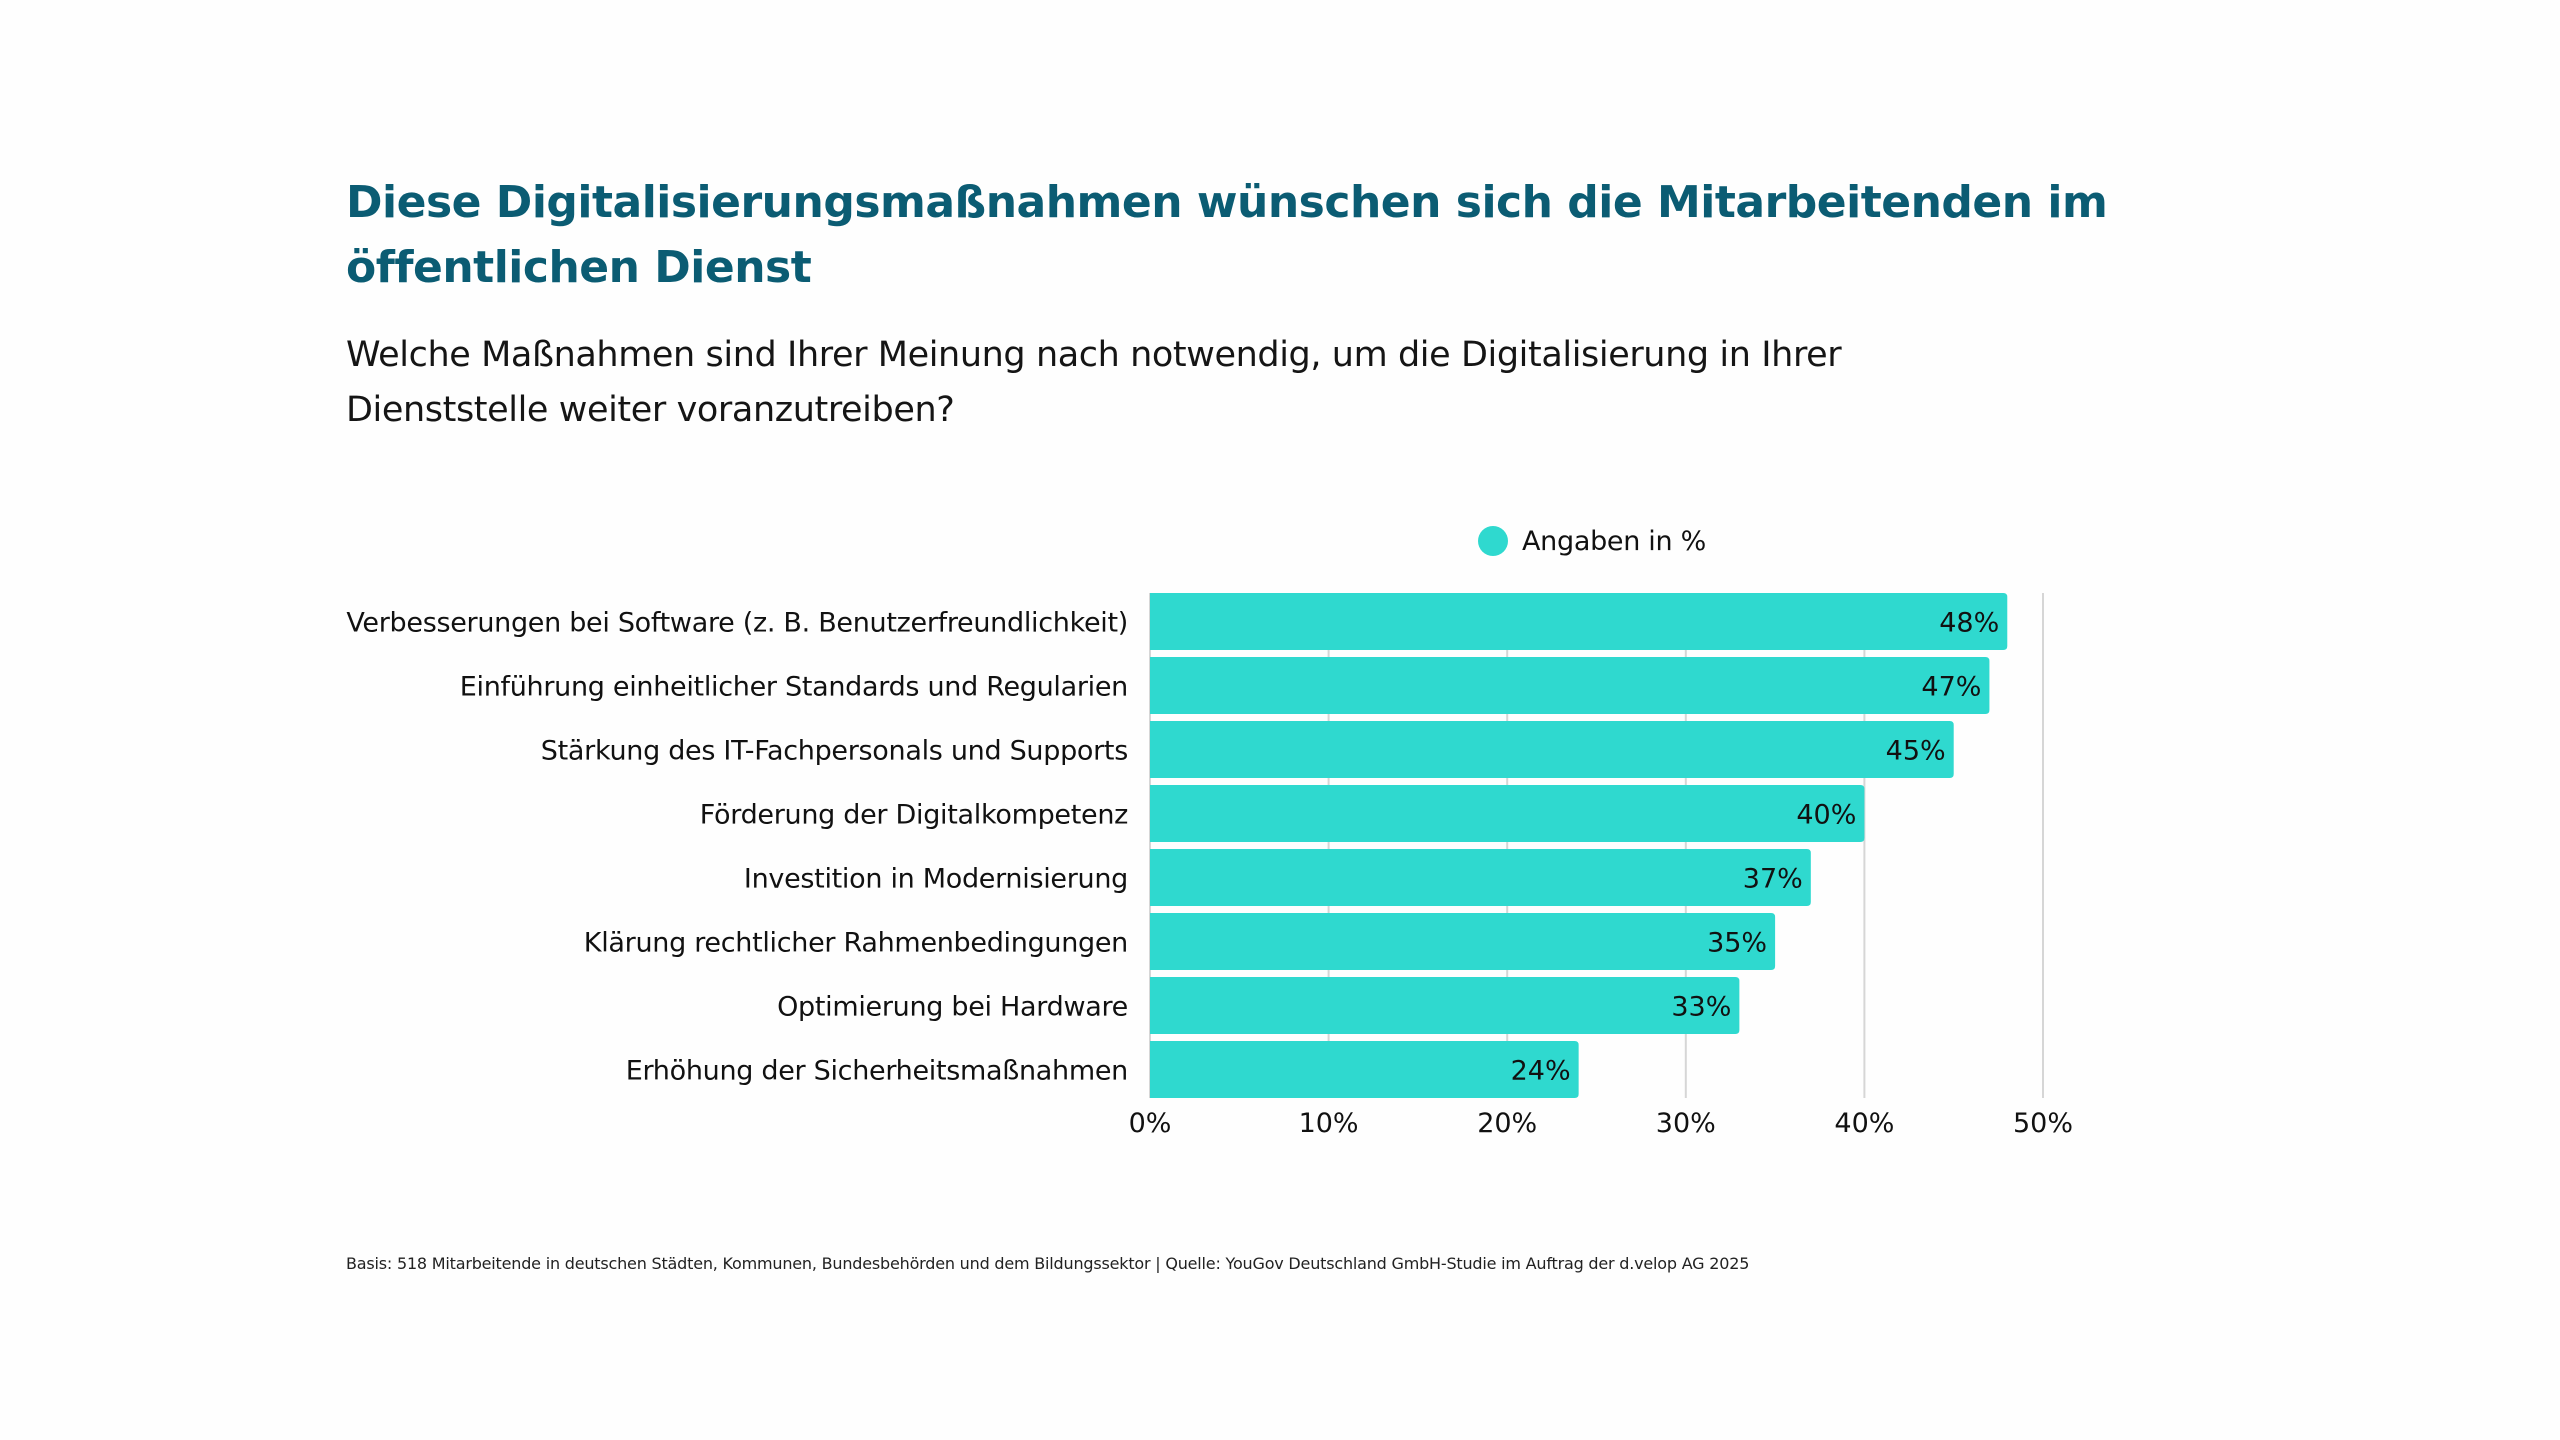 Image resolution: width=2560 pixels, height=1440 pixels. What do you see at coordinates (877, 1071) in the screenshot?
I see `category-label: Erhöhung der Sicherheitsmaßnahmen` at bounding box center [877, 1071].